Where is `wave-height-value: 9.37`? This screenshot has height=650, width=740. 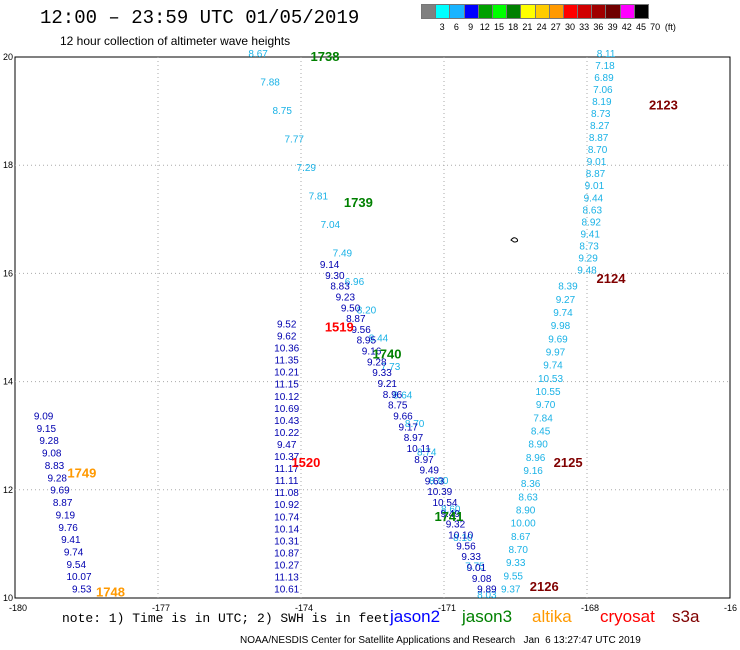 wave-height-value: 9.37 is located at coordinates (511, 590).